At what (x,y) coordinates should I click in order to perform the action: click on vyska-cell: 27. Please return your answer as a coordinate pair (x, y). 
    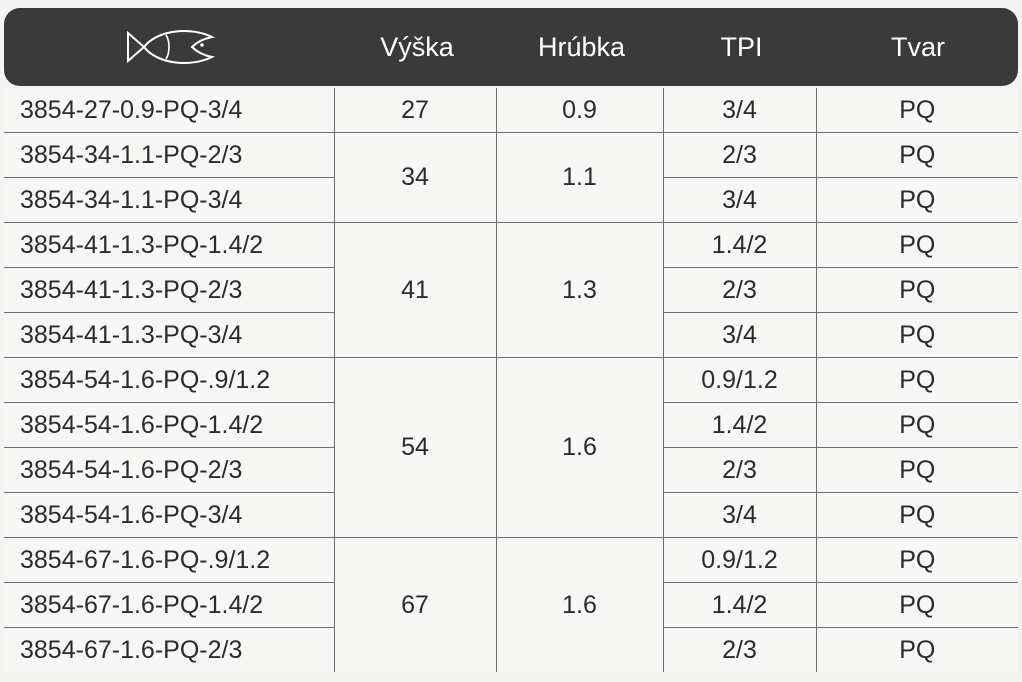
    Looking at the image, I should click on (414, 110).